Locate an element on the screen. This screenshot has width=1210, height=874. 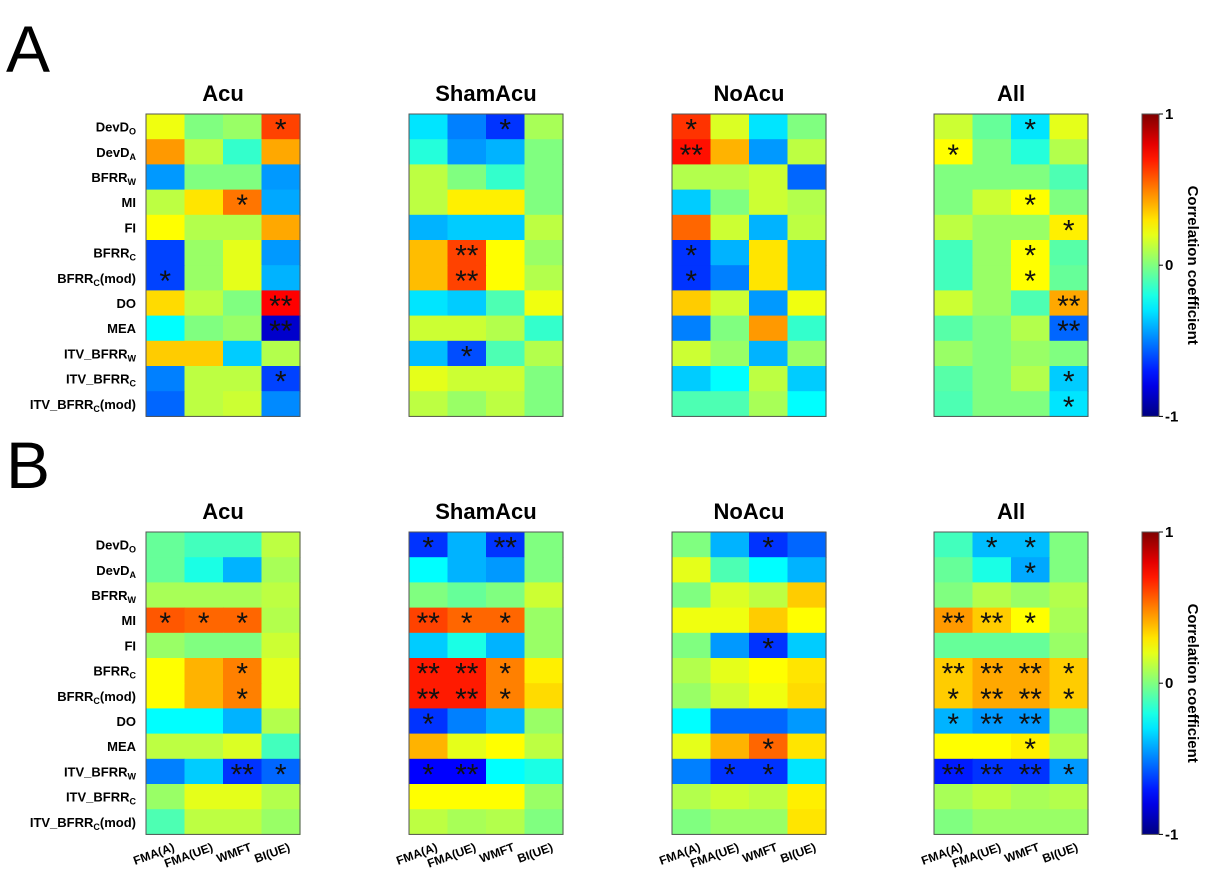
heatmap-frame is located at coordinates (1011, 265).